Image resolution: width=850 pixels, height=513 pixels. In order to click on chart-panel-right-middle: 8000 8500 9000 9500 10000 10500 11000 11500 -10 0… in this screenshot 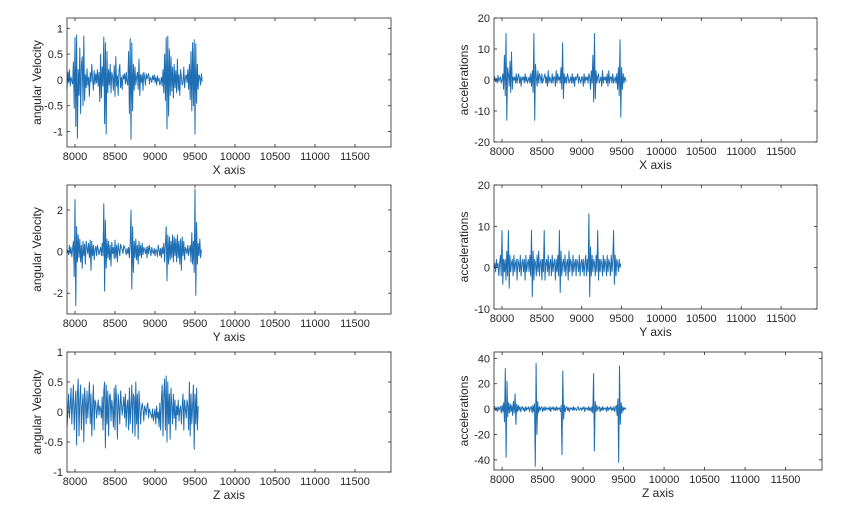, I will do `click(637, 259)`.